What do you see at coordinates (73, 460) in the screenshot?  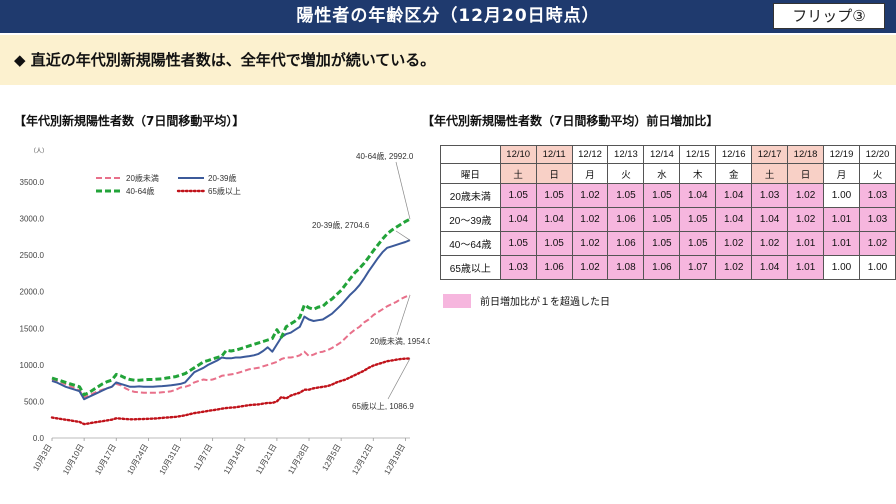 I see `x-tick-label: 10月10日` at bounding box center [73, 460].